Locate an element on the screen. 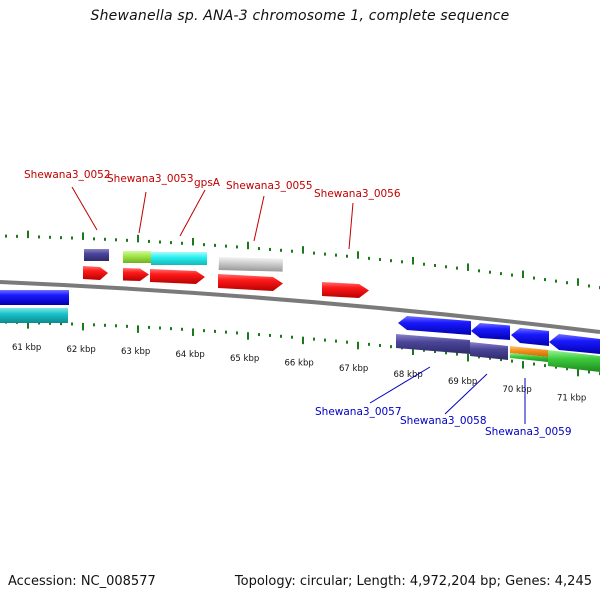 This screenshot has width=600, height=600. left-edge-features is located at coordinates (34, 306).